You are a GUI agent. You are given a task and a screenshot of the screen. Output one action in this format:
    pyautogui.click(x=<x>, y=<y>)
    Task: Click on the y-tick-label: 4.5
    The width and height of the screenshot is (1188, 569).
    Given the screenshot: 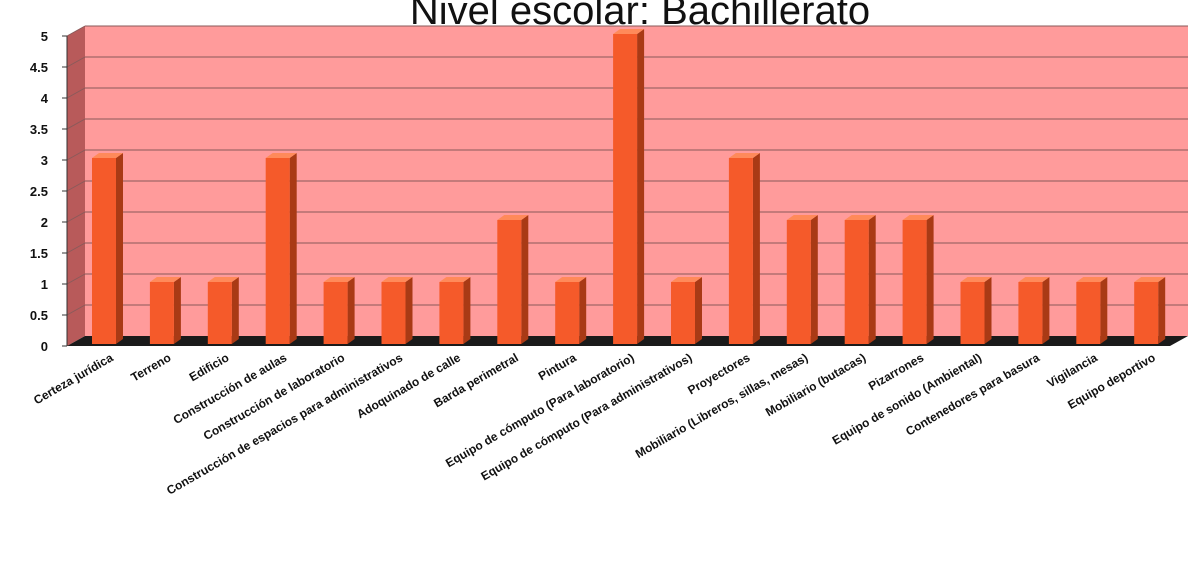 What is the action you would take?
    pyautogui.click(x=39, y=67)
    